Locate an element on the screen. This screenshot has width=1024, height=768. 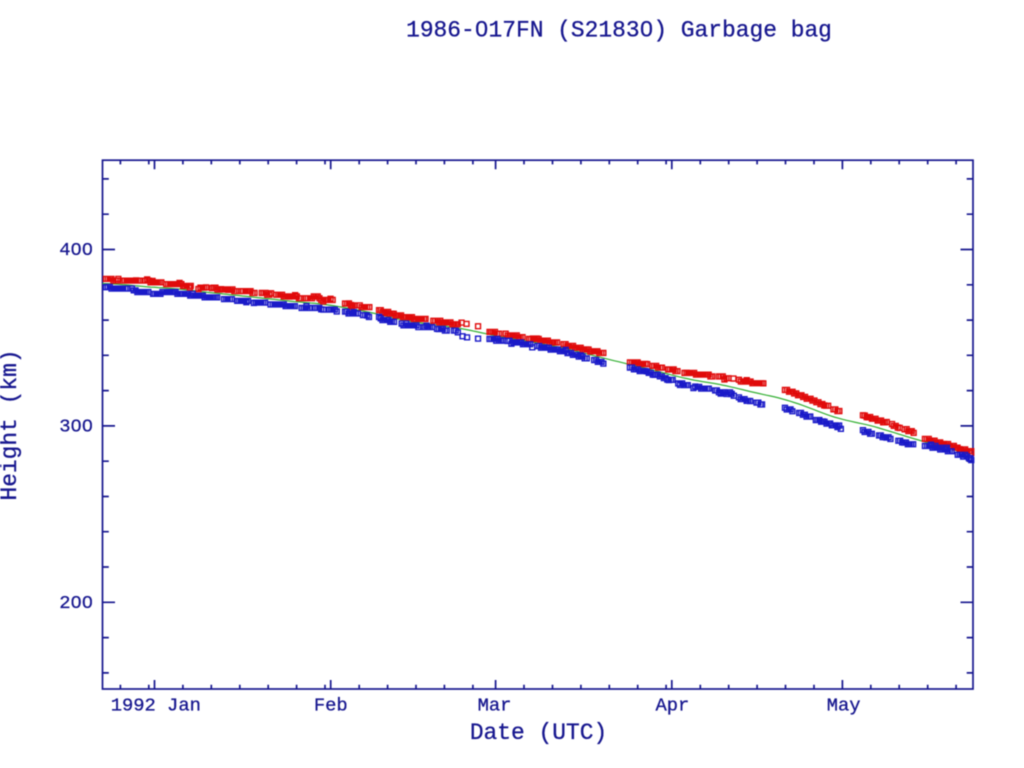
svg-text: Feb is located at coordinates (331, 706).